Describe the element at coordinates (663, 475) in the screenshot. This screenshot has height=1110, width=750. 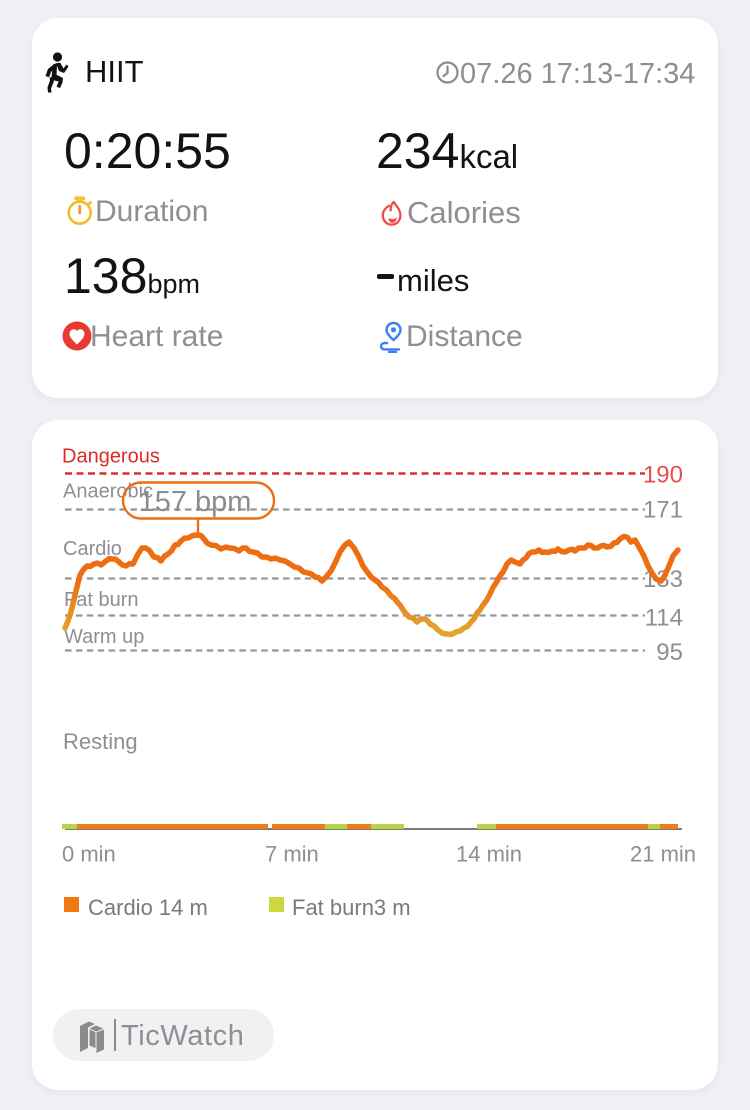
I see `svg-text: 190` at that location.